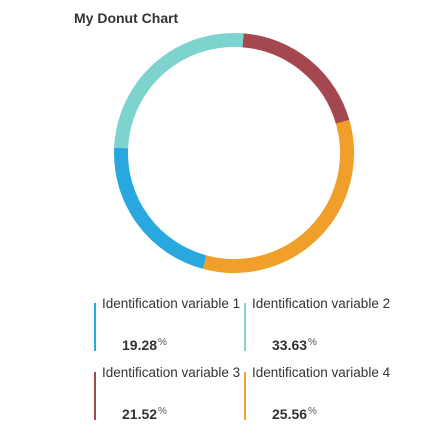 This screenshot has width=442, height=442. I want to click on legend-label: Identification variable 1, so click(171, 303).